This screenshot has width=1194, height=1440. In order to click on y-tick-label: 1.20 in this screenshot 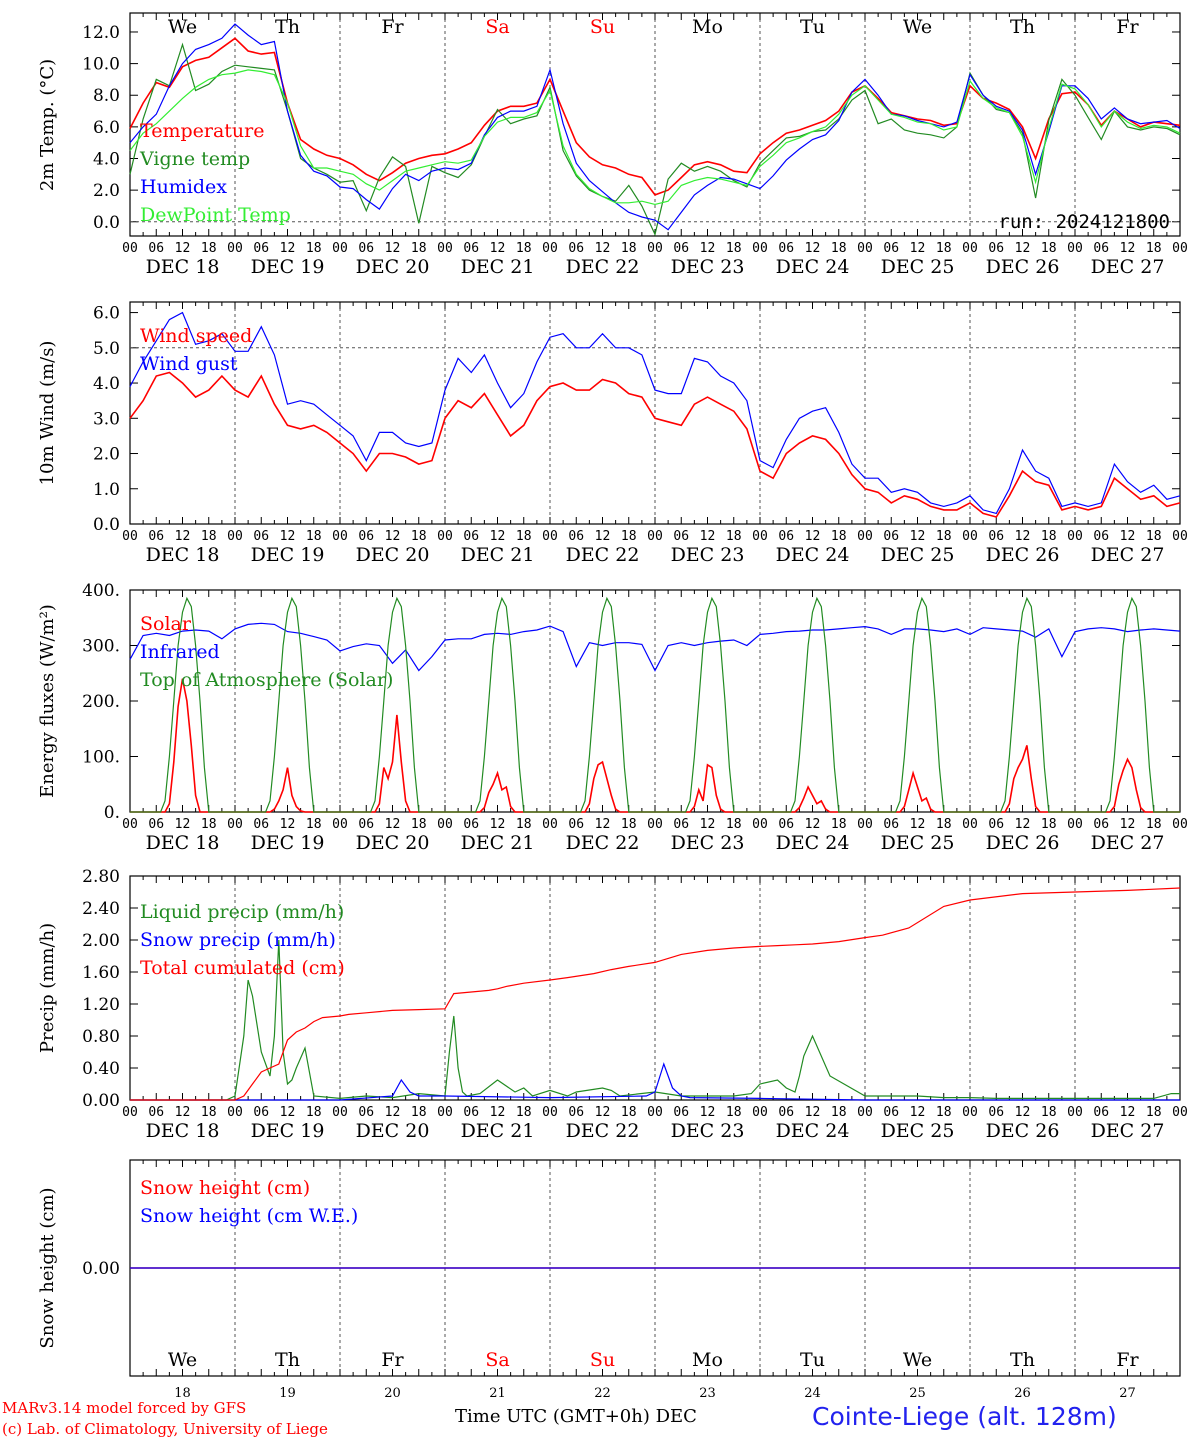, I will do `click(101, 1005)`.